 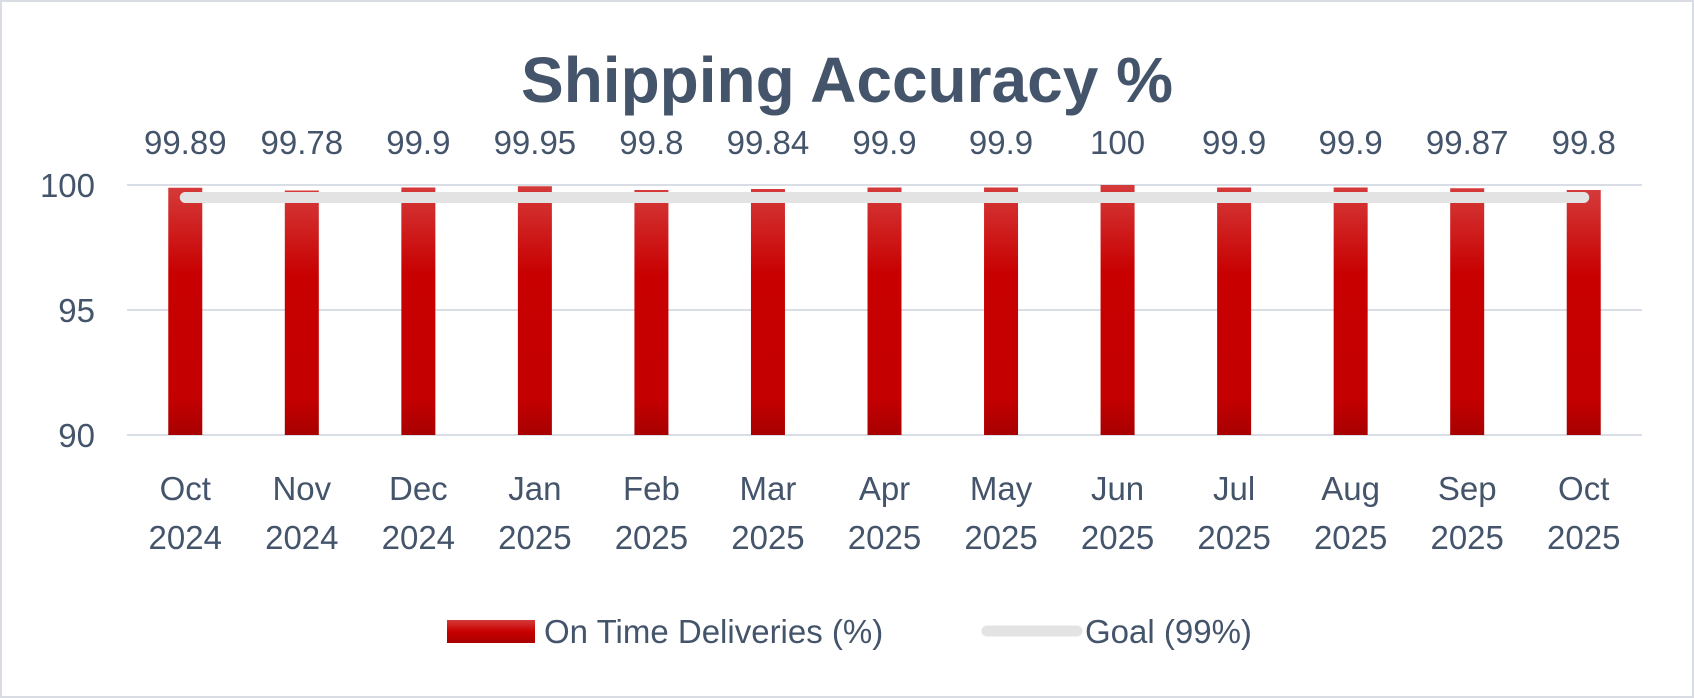 What do you see at coordinates (1117, 488) in the screenshot?
I see `x-tick-label-month: Jun` at bounding box center [1117, 488].